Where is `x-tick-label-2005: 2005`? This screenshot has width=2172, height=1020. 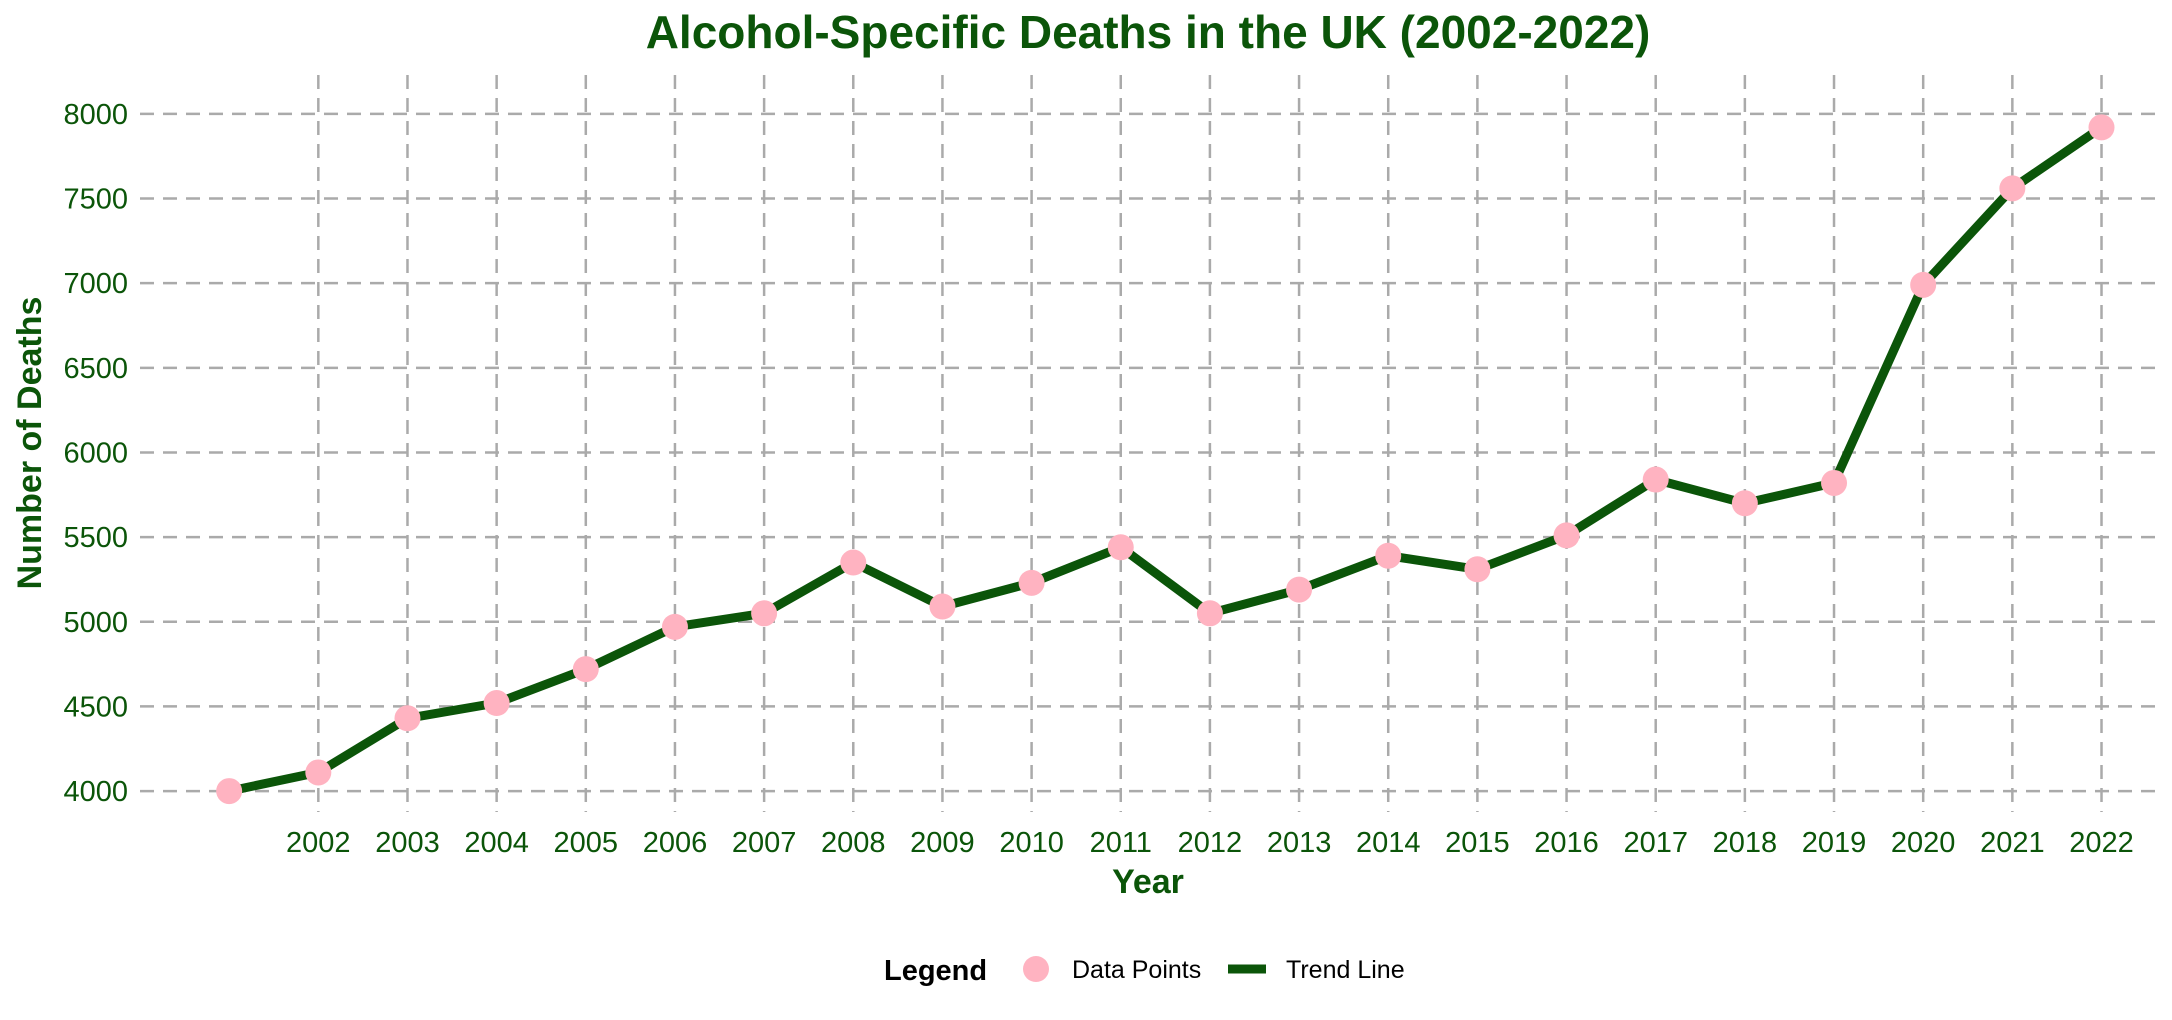
x-tick-label-2005: 2005 is located at coordinates (586, 843).